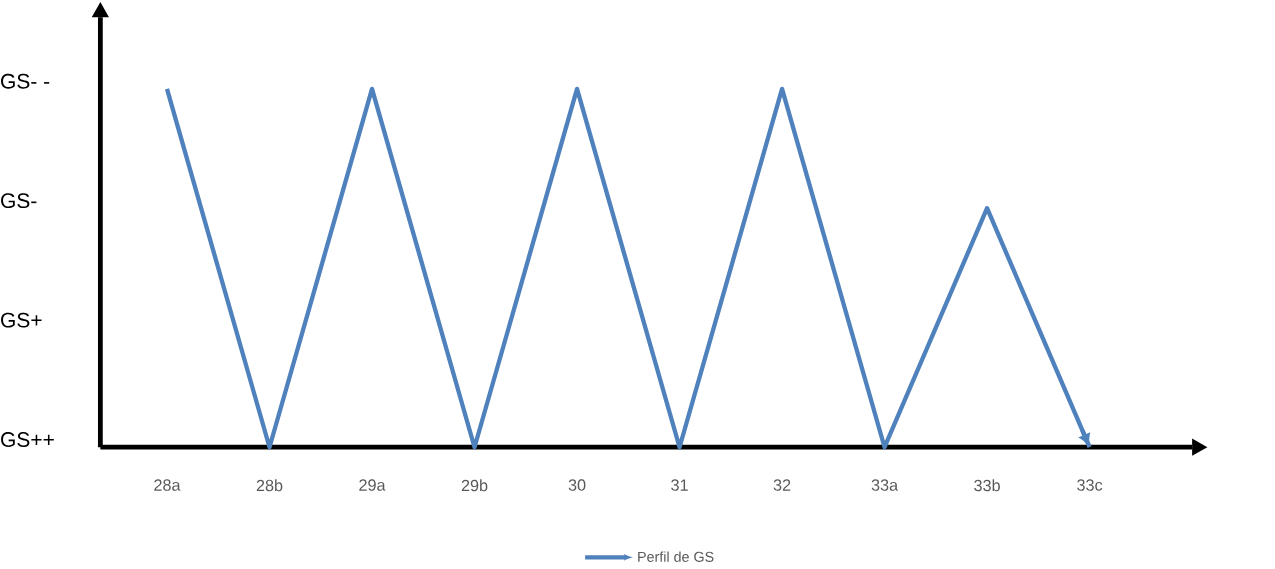 This screenshot has height=569, width=1275. What do you see at coordinates (474, 485) in the screenshot?
I see `x-tick-label: 29b` at bounding box center [474, 485].